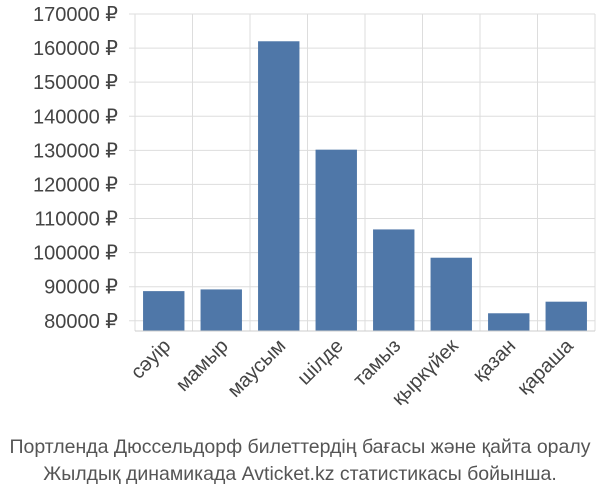 The width and height of the screenshot is (600, 500). I want to click on y-tick-label: 80000 ₽, so click(81, 322).